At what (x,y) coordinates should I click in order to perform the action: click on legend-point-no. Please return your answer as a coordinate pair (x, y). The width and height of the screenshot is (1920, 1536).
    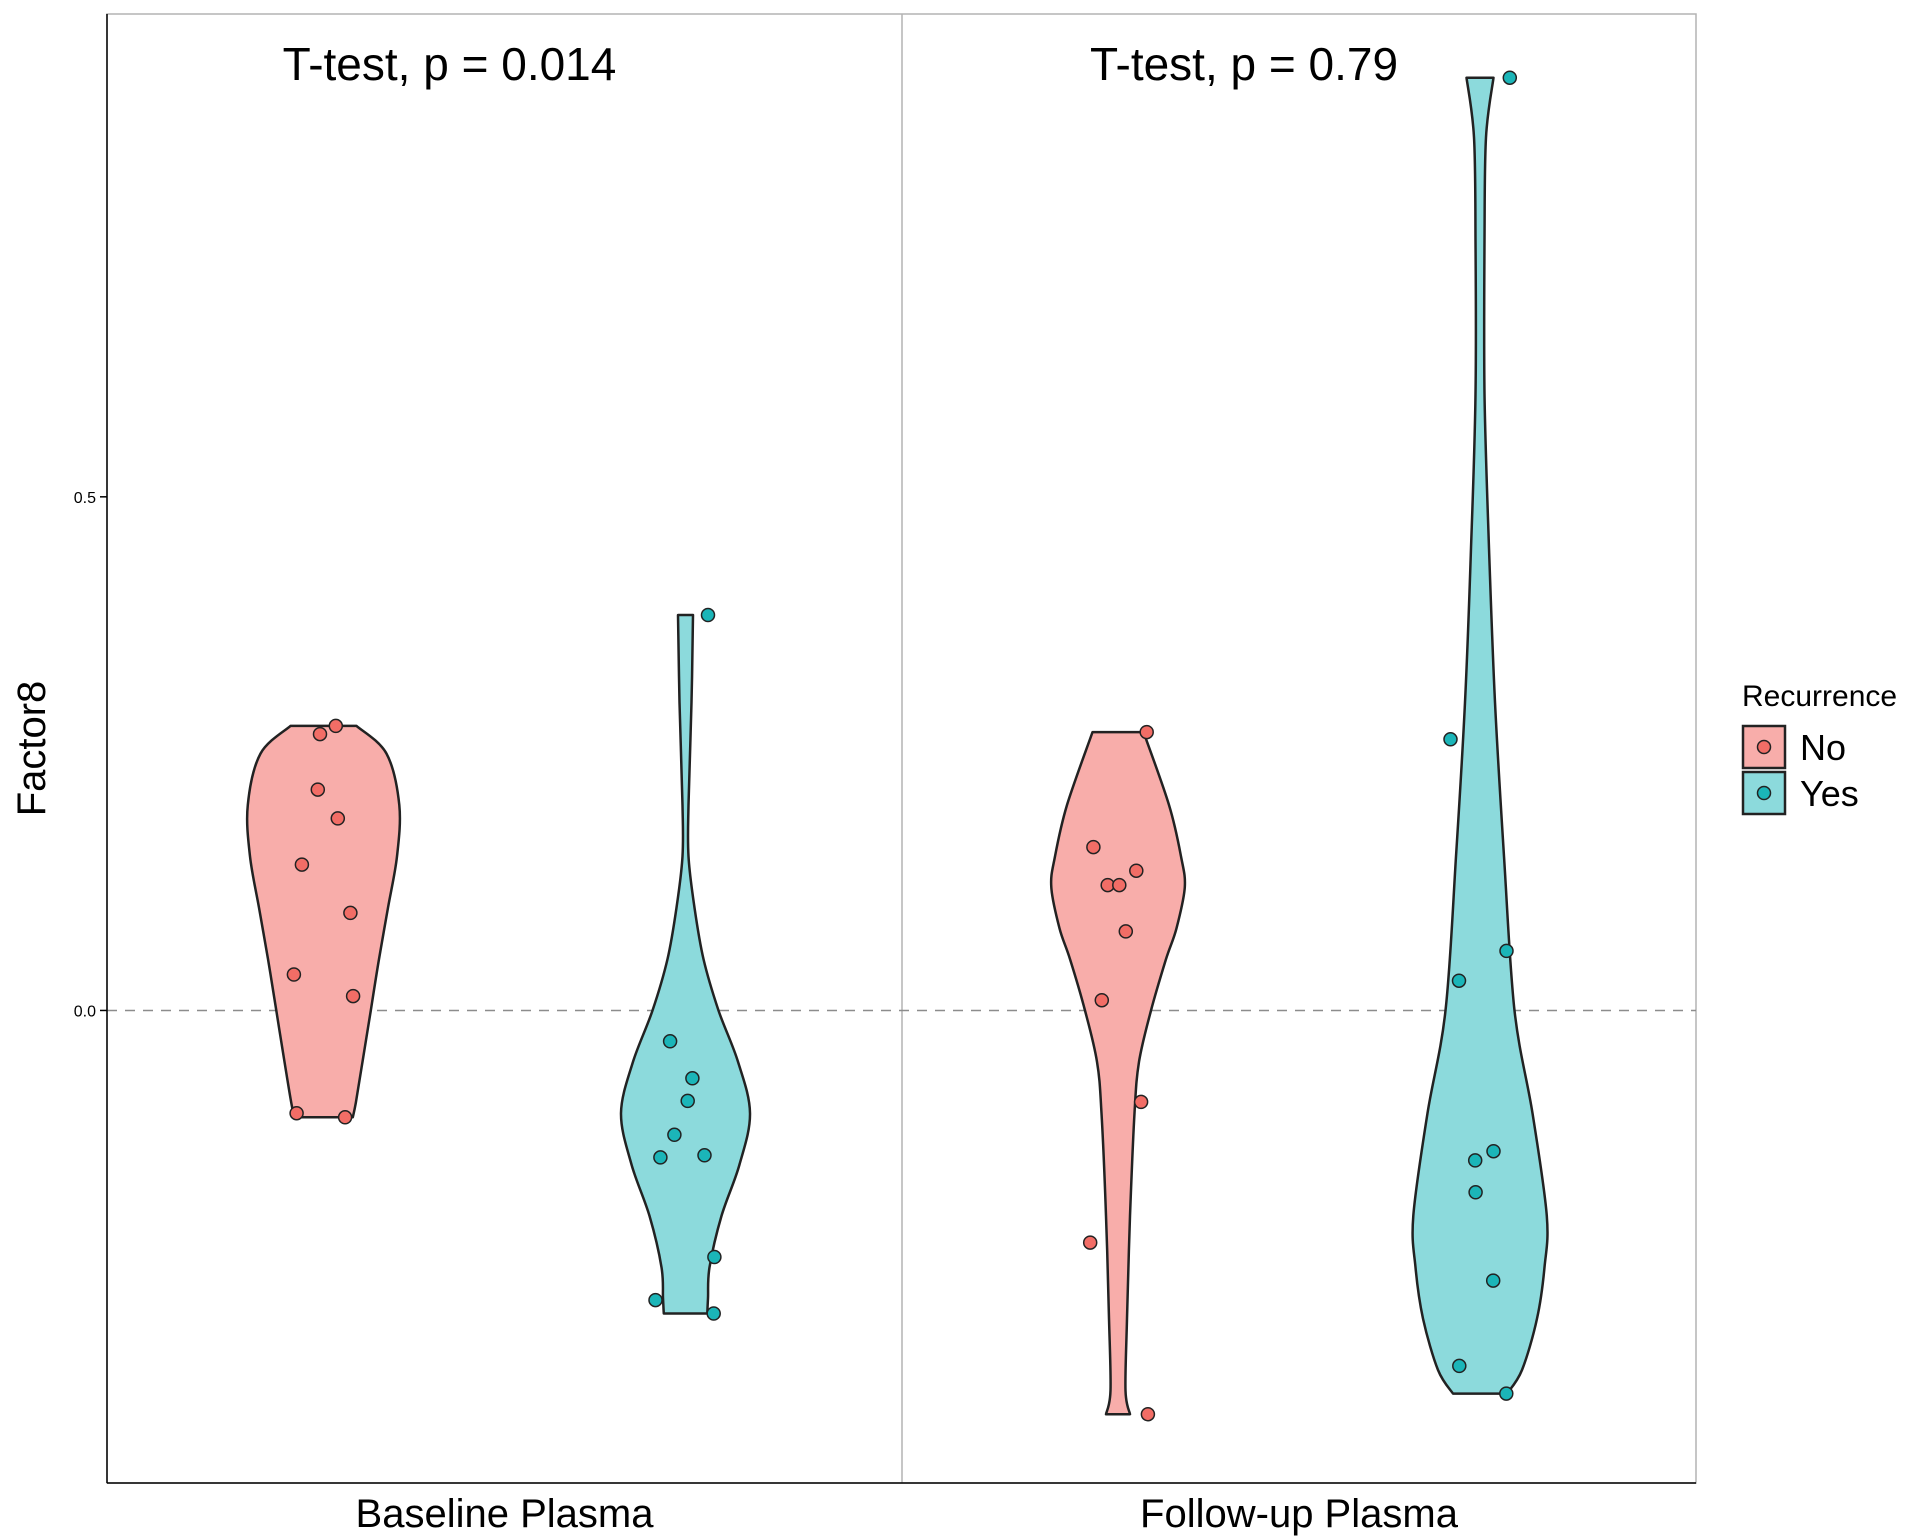
    Looking at the image, I should click on (1764, 747).